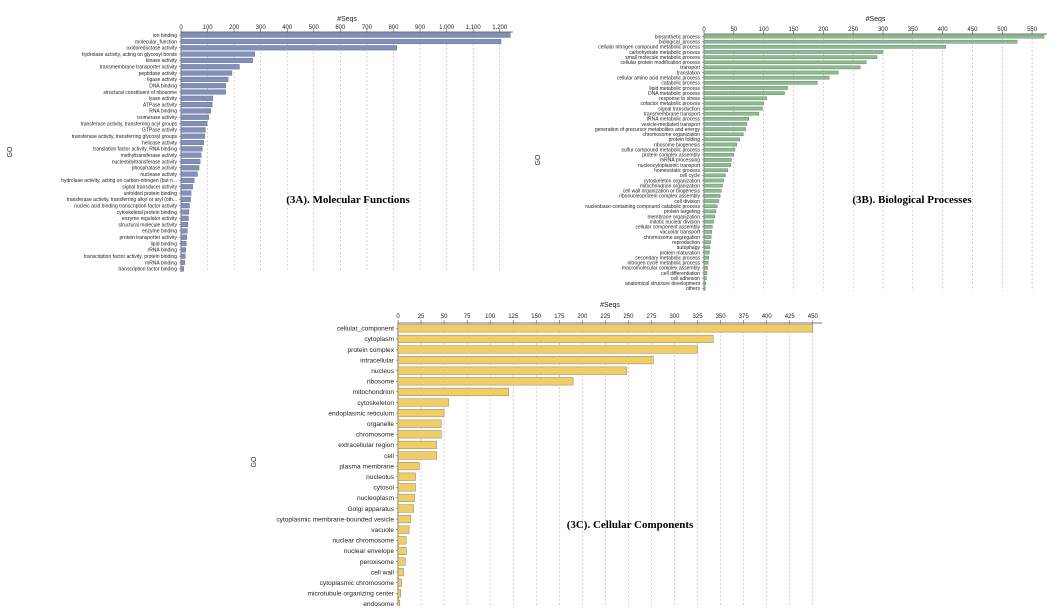  Describe the element at coordinates (139, 68) in the screenshot. I see `category-label: transmembrane transporter activity` at that location.